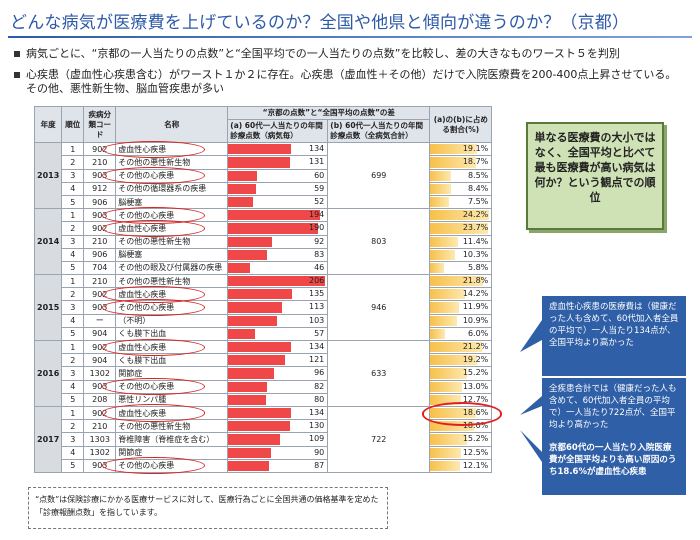 This screenshot has width=700, height=540. What do you see at coordinates (316, 294) in the screenshot?
I see `bar-a-value: 135` at bounding box center [316, 294].